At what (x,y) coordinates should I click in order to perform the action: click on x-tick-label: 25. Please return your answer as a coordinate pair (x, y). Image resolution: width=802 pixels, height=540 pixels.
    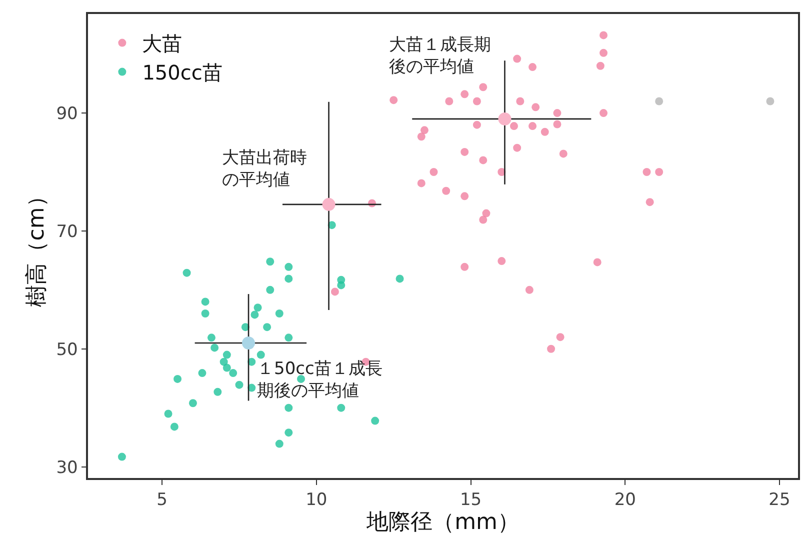
    Looking at the image, I should click on (779, 500).